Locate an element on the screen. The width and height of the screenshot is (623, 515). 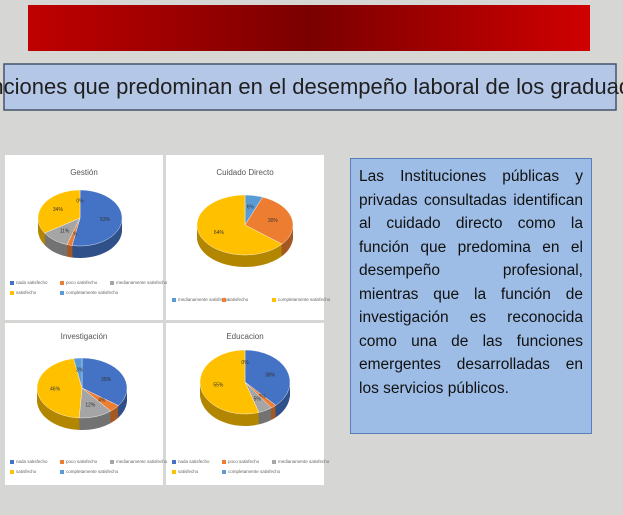
header-bar is located at coordinates (309, 28).